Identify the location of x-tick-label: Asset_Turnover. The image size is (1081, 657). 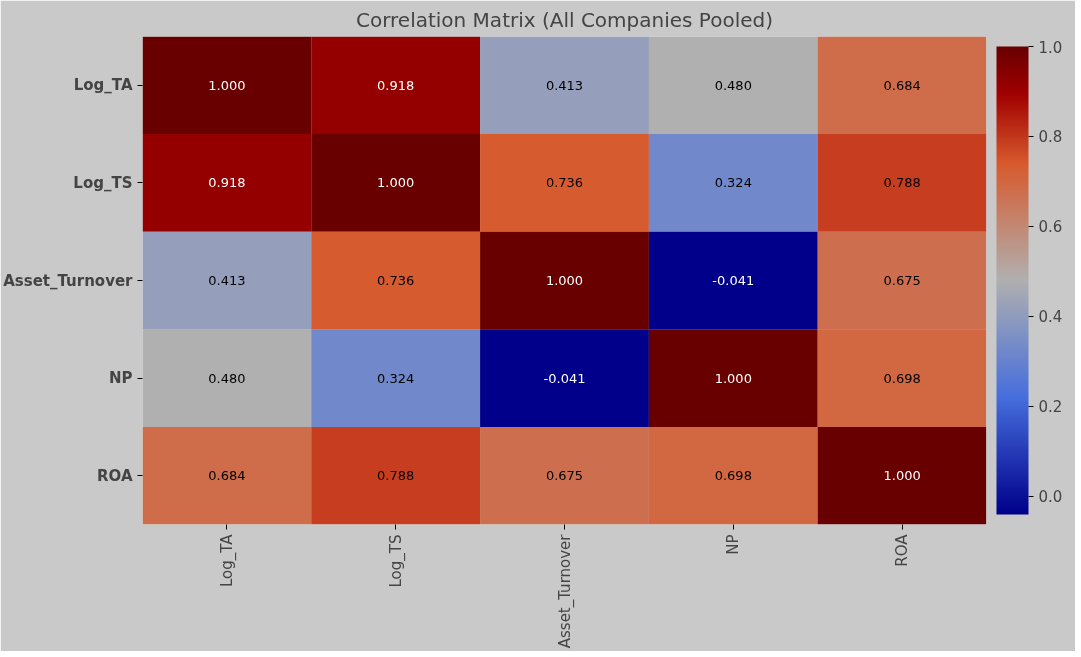
(565, 591).